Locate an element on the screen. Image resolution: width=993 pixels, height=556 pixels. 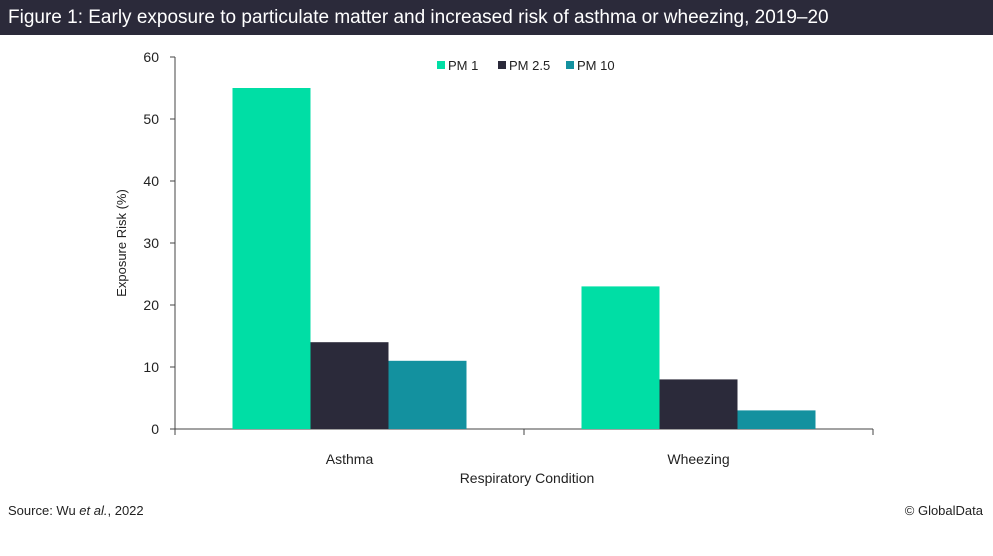
source-prefix: Source: Wu is located at coordinates (44, 510).